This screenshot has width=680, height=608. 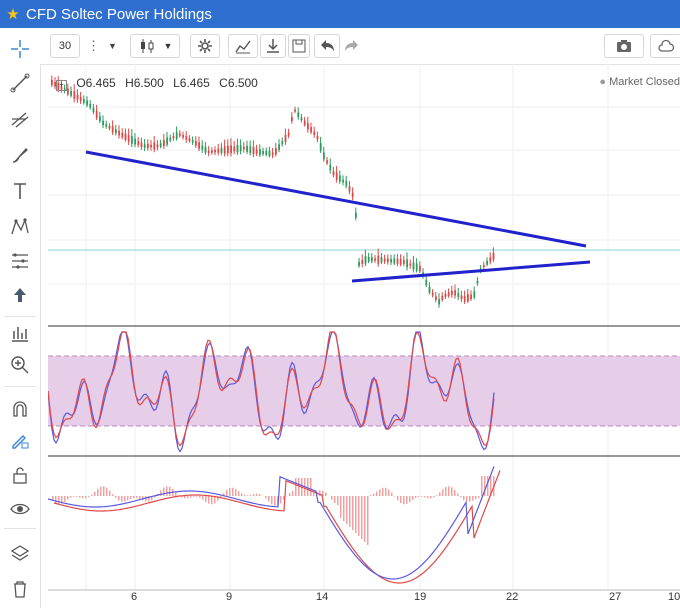 What do you see at coordinates (144, 83) in the screenshot?
I see `high-value: H6.500` at bounding box center [144, 83].